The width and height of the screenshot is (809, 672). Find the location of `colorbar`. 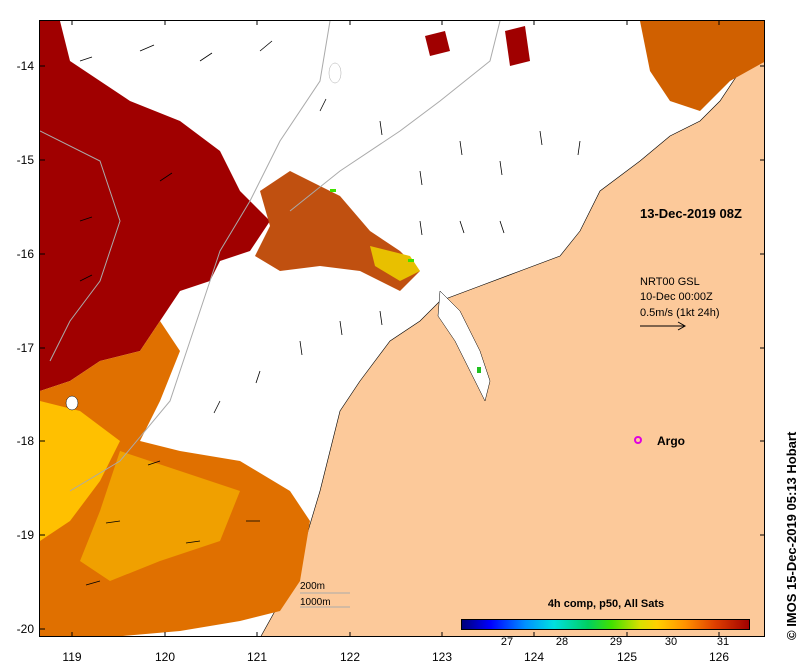

colorbar is located at coordinates (605, 624).